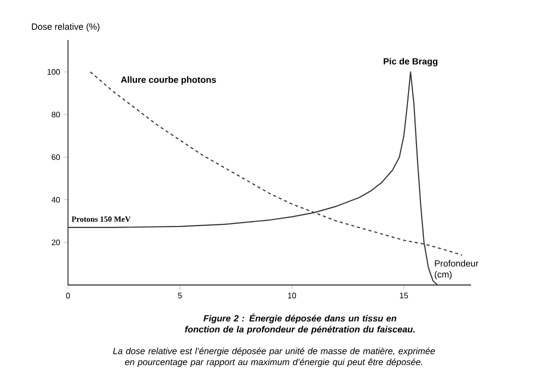  What do you see at coordinates (66, 27) in the screenshot?
I see `y-axis-title: Dose relative (%)` at bounding box center [66, 27].